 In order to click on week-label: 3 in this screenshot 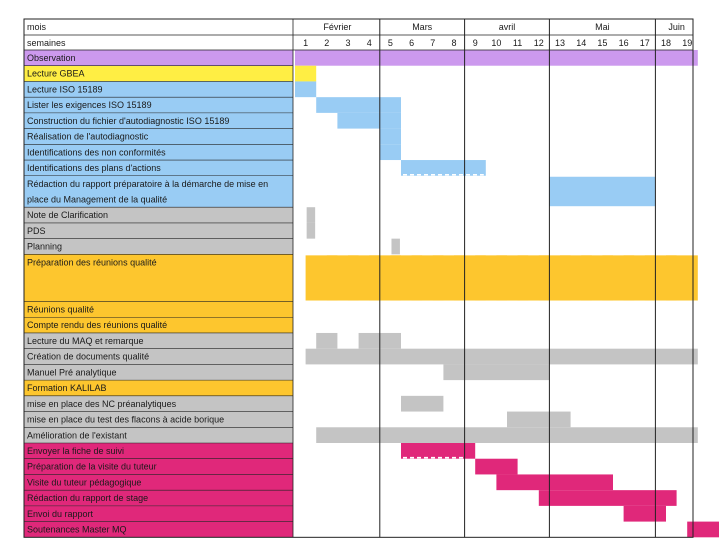, I will do `click(347, 43)`.